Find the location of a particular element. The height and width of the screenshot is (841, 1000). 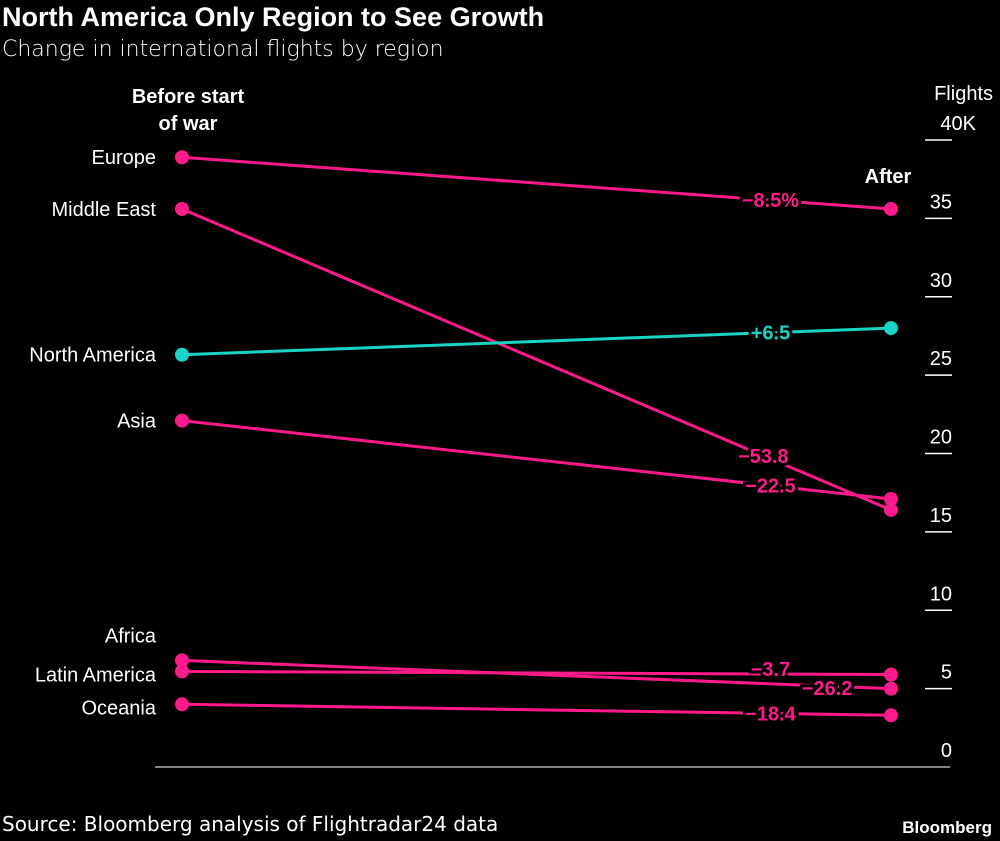

region-label: Middle East is located at coordinates (104, 210).